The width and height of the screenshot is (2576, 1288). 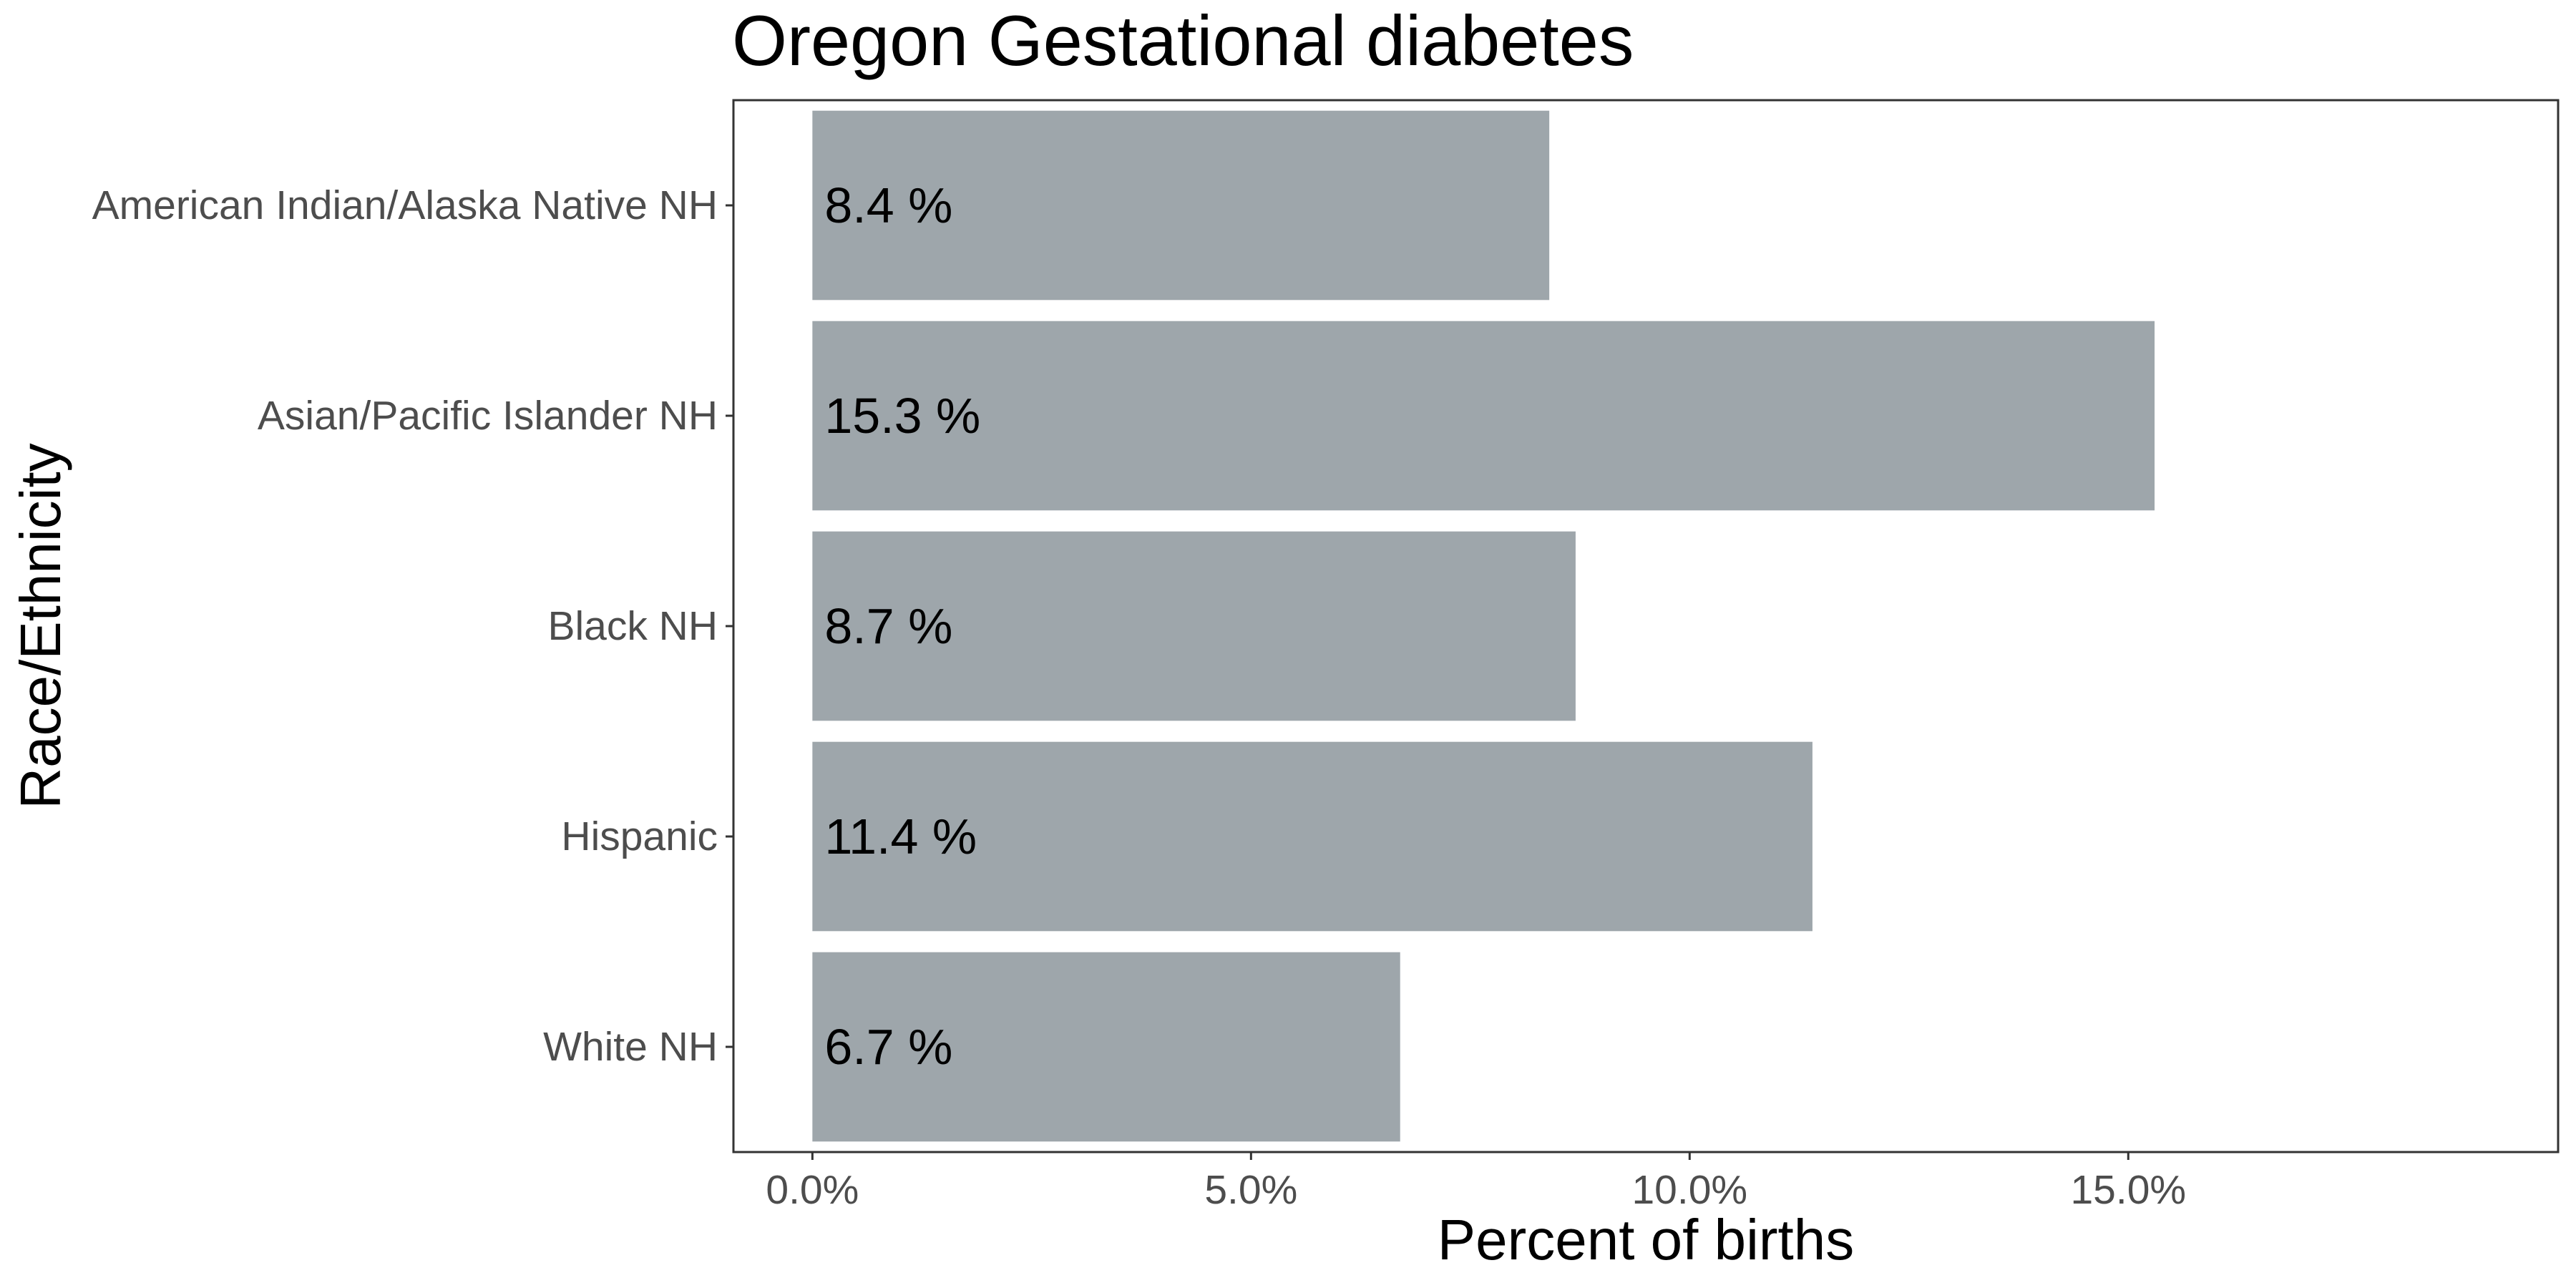 I want to click on y-tick-label: Black NH, so click(x=632, y=626).